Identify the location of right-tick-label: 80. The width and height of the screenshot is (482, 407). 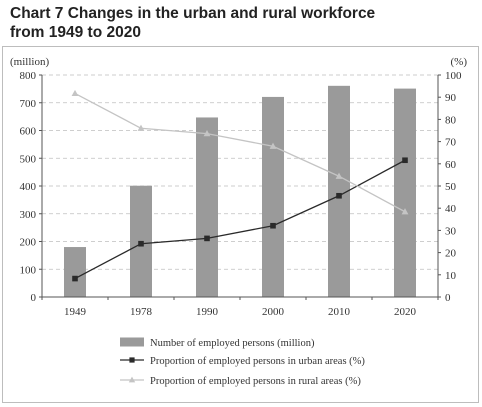
(451, 120).